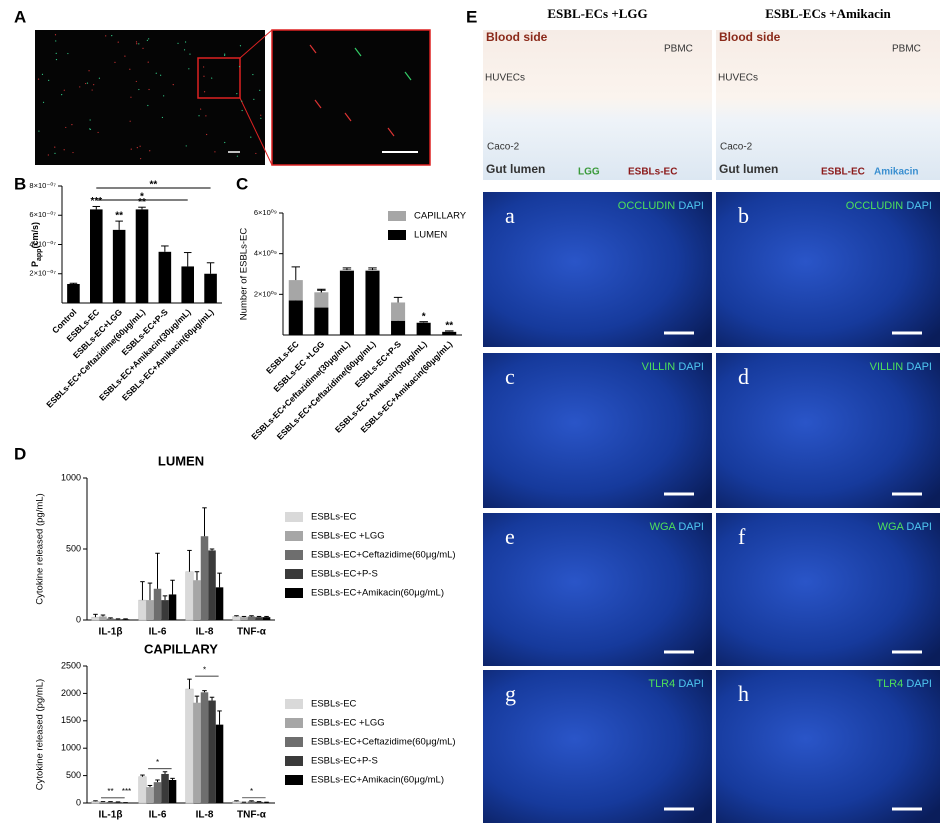 The height and width of the screenshot is (825, 941). Describe the element at coordinates (676, 684) in the screenshot. I see `image-label: TLR4 DAPI` at that location.